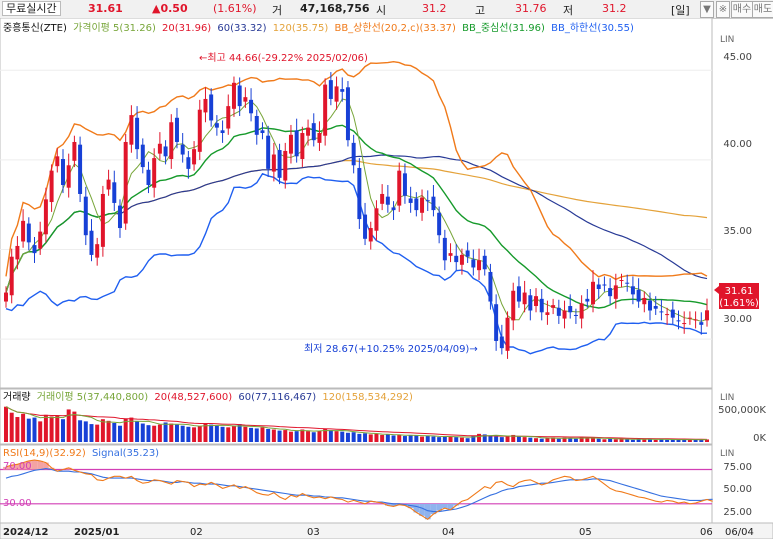  What do you see at coordinates (17, 503) in the screenshot?
I see `rsi-level-30-label: 30.00` at bounding box center [17, 503].